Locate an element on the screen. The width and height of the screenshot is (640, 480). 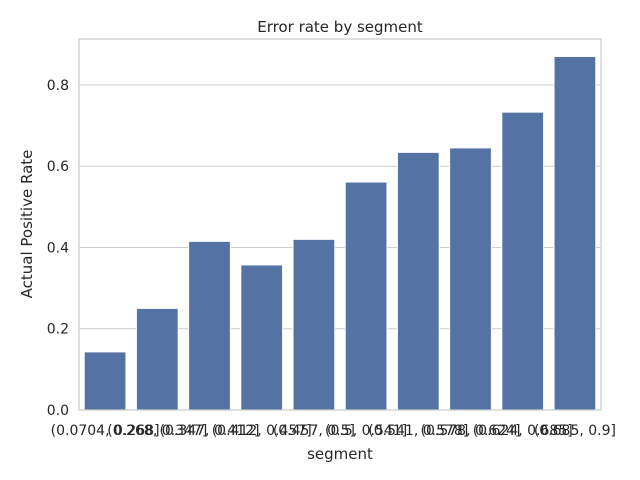
y-tick-label: 0.2 is located at coordinates (58, 330).